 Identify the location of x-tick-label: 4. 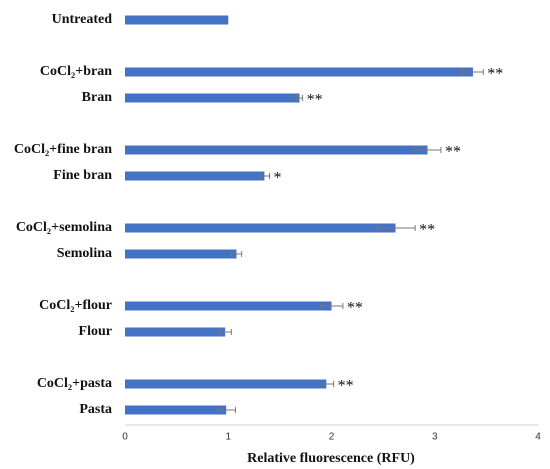
(538, 437).